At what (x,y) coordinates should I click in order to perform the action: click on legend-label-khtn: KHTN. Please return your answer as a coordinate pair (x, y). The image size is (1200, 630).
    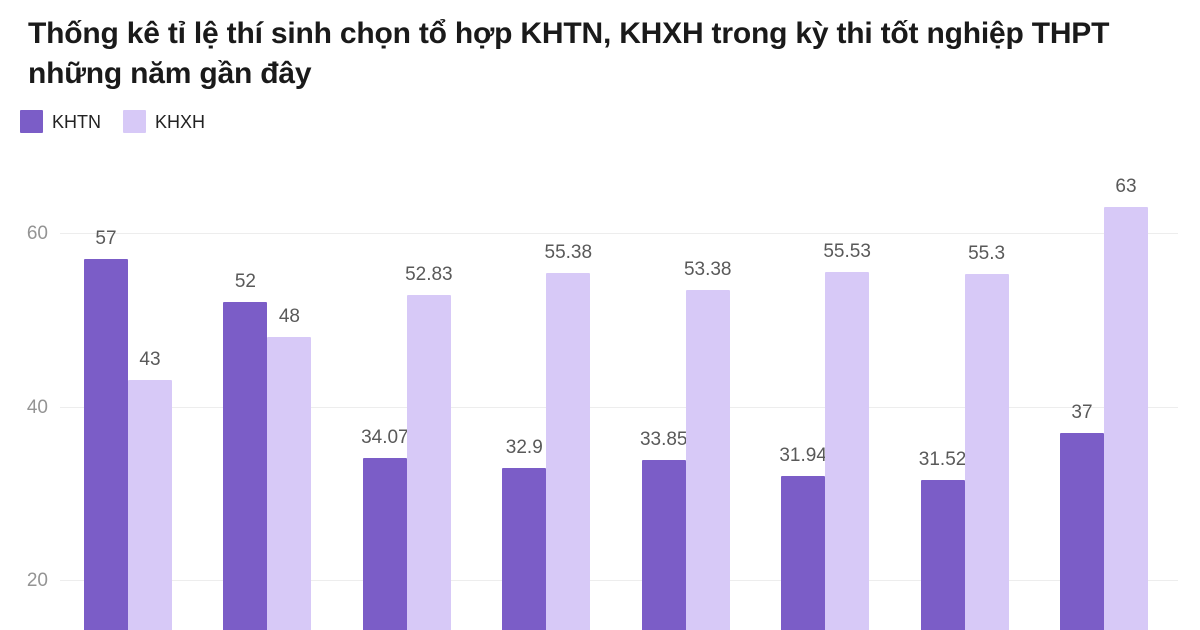
    Looking at the image, I should click on (76, 121).